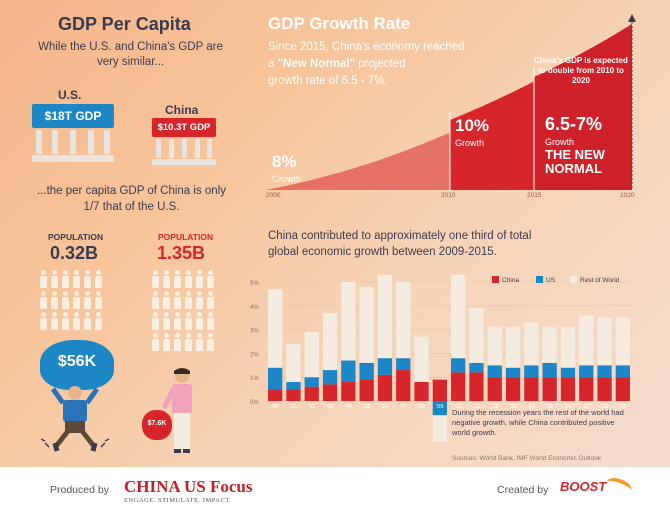  What do you see at coordinates (574, 124) in the screenshot?
I see `seg3-value: 6.5-7%` at bounding box center [574, 124].